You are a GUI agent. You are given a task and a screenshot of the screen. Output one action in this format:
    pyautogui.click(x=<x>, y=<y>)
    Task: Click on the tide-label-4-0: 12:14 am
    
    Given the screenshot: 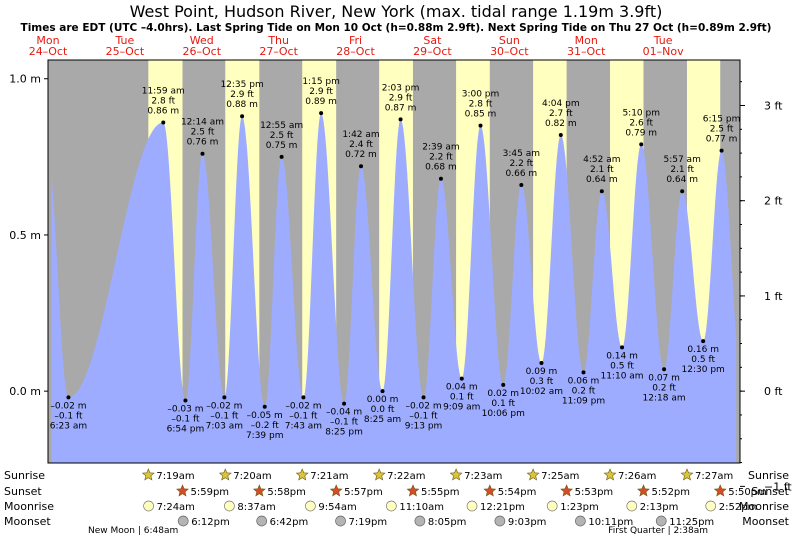 What is the action you would take?
    pyautogui.click(x=202, y=123)
    